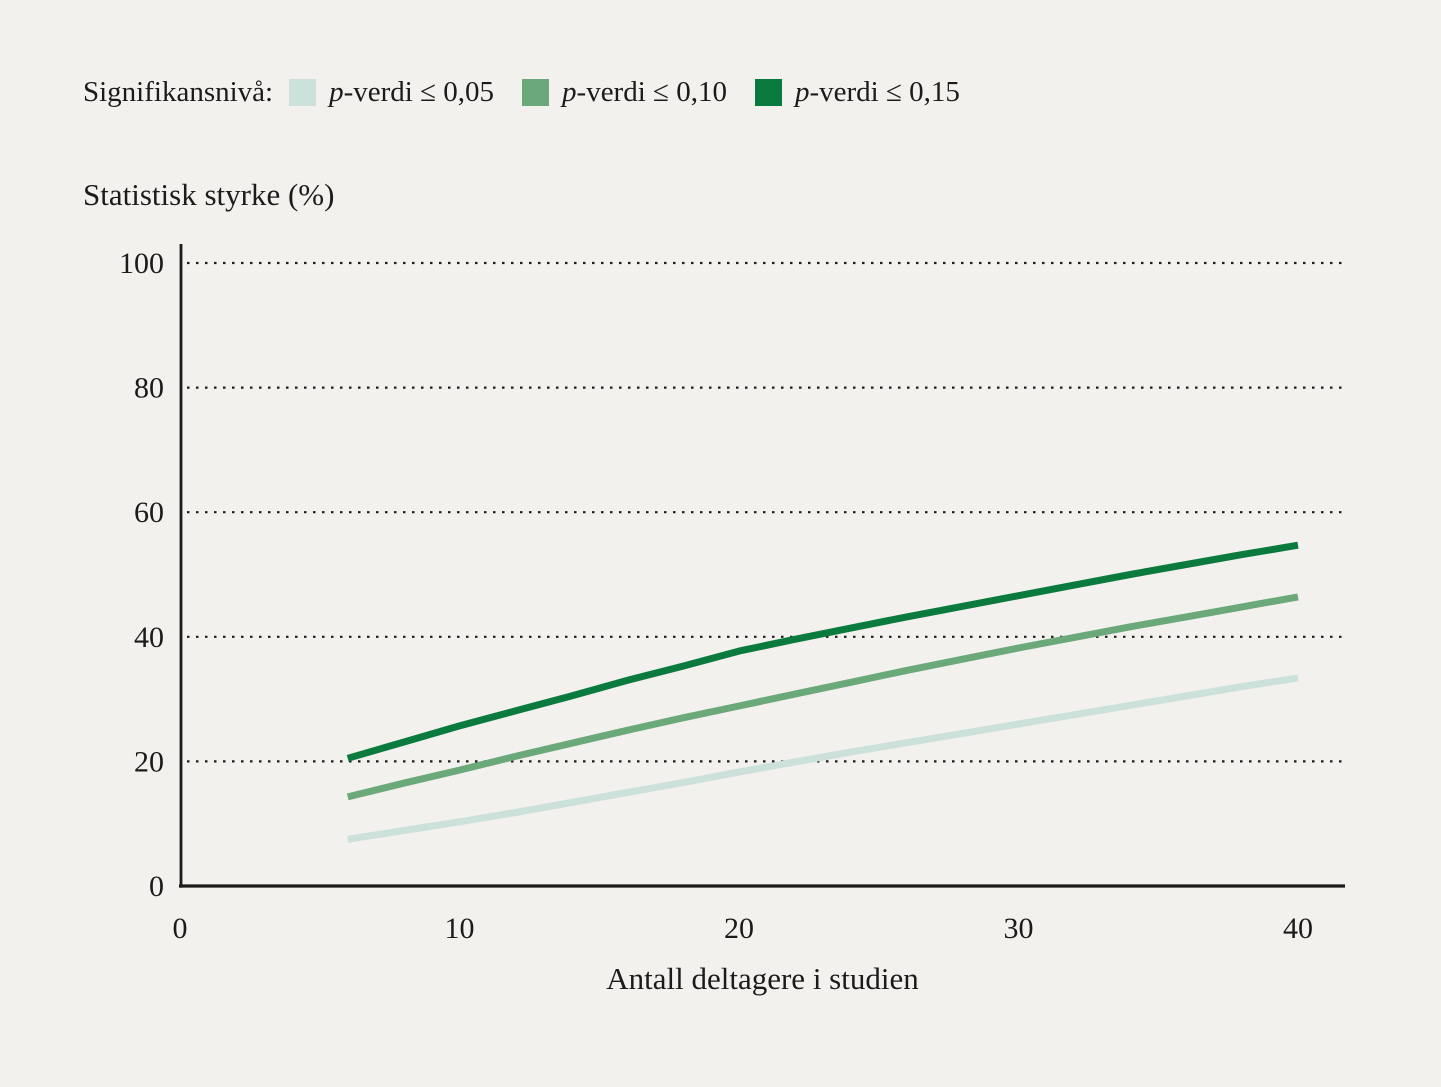  Describe the element at coordinates (180, 928) in the screenshot. I see `x-tick-label-0: 0` at that location.